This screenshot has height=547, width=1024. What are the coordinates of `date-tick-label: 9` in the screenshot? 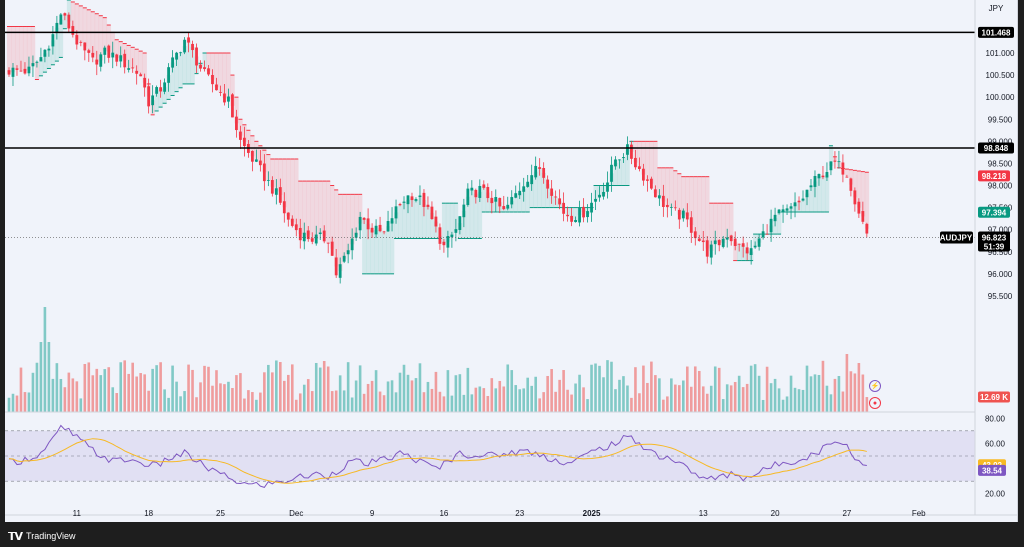 It's located at (372, 513).